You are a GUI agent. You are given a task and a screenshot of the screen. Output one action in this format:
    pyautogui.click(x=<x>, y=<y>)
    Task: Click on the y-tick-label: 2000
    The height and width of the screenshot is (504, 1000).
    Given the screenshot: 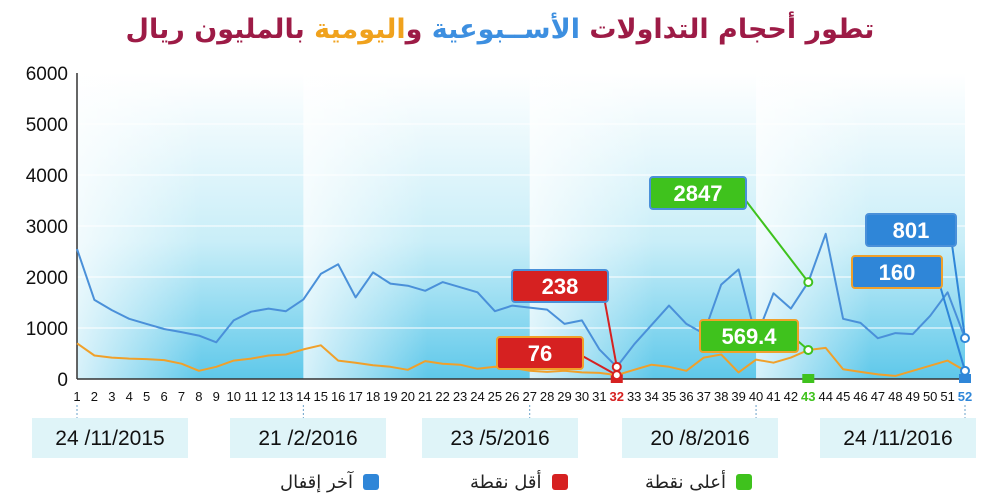 What is the action you would take?
    pyautogui.click(x=47, y=278)
    